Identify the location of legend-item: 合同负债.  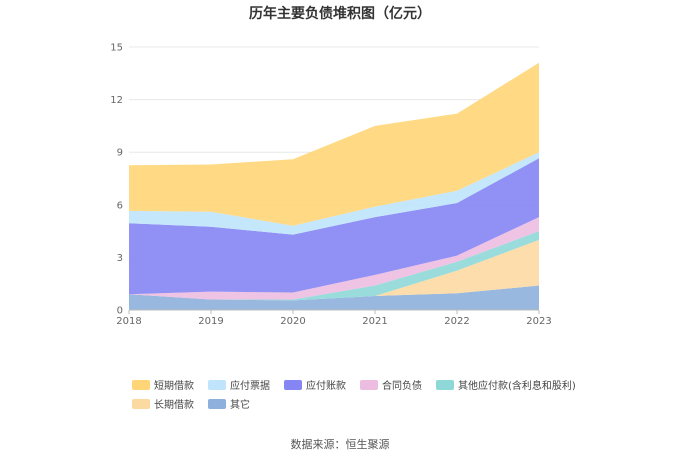
(391, 385).